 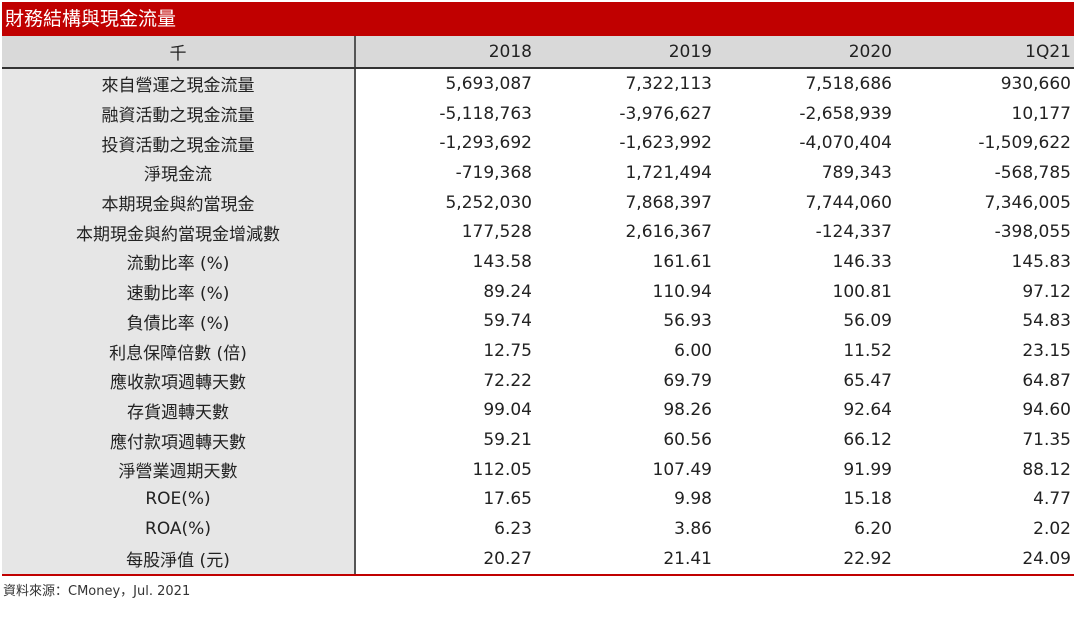 What do you see at coordinates (1032, 232) in the screenshot?
I see `row-value: -398,055` at bounding box center [1032, 232].